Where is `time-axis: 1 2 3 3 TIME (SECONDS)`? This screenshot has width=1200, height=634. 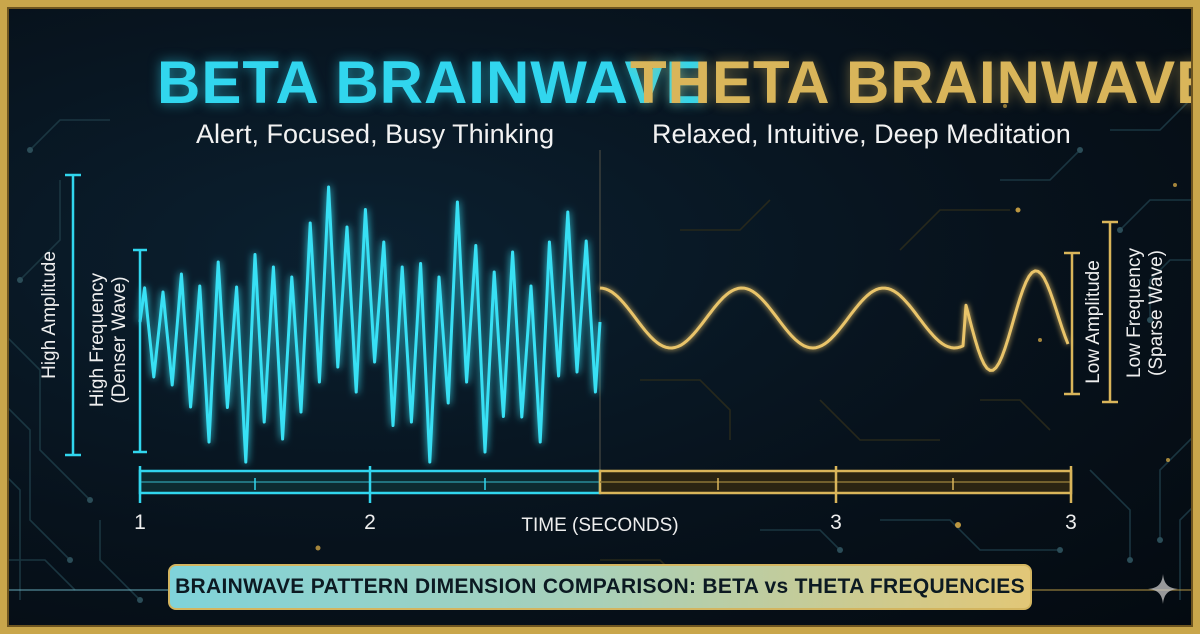
time-axis: 1 2 3 3 TIME (SECONDS) is located at coordinates (605, 501).